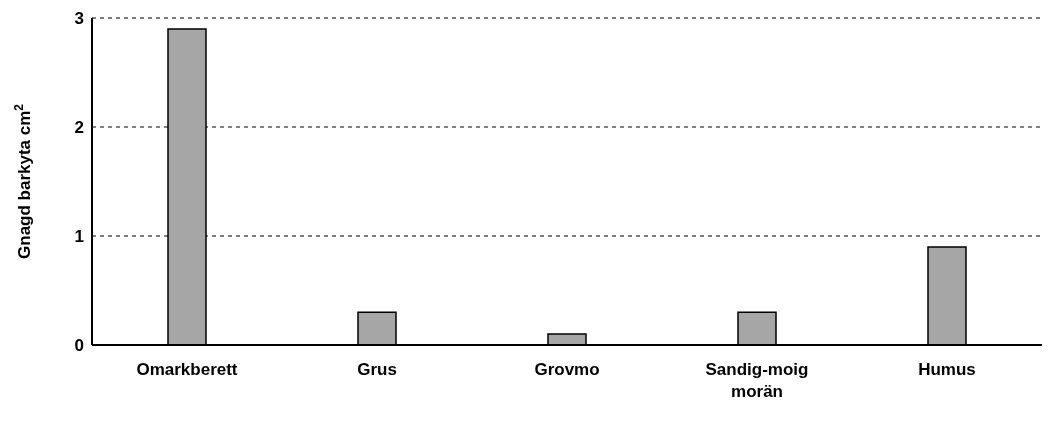 This screenshot has height=432, width=1058. I want to click on y-tick-label: 2, so click(79, 128).